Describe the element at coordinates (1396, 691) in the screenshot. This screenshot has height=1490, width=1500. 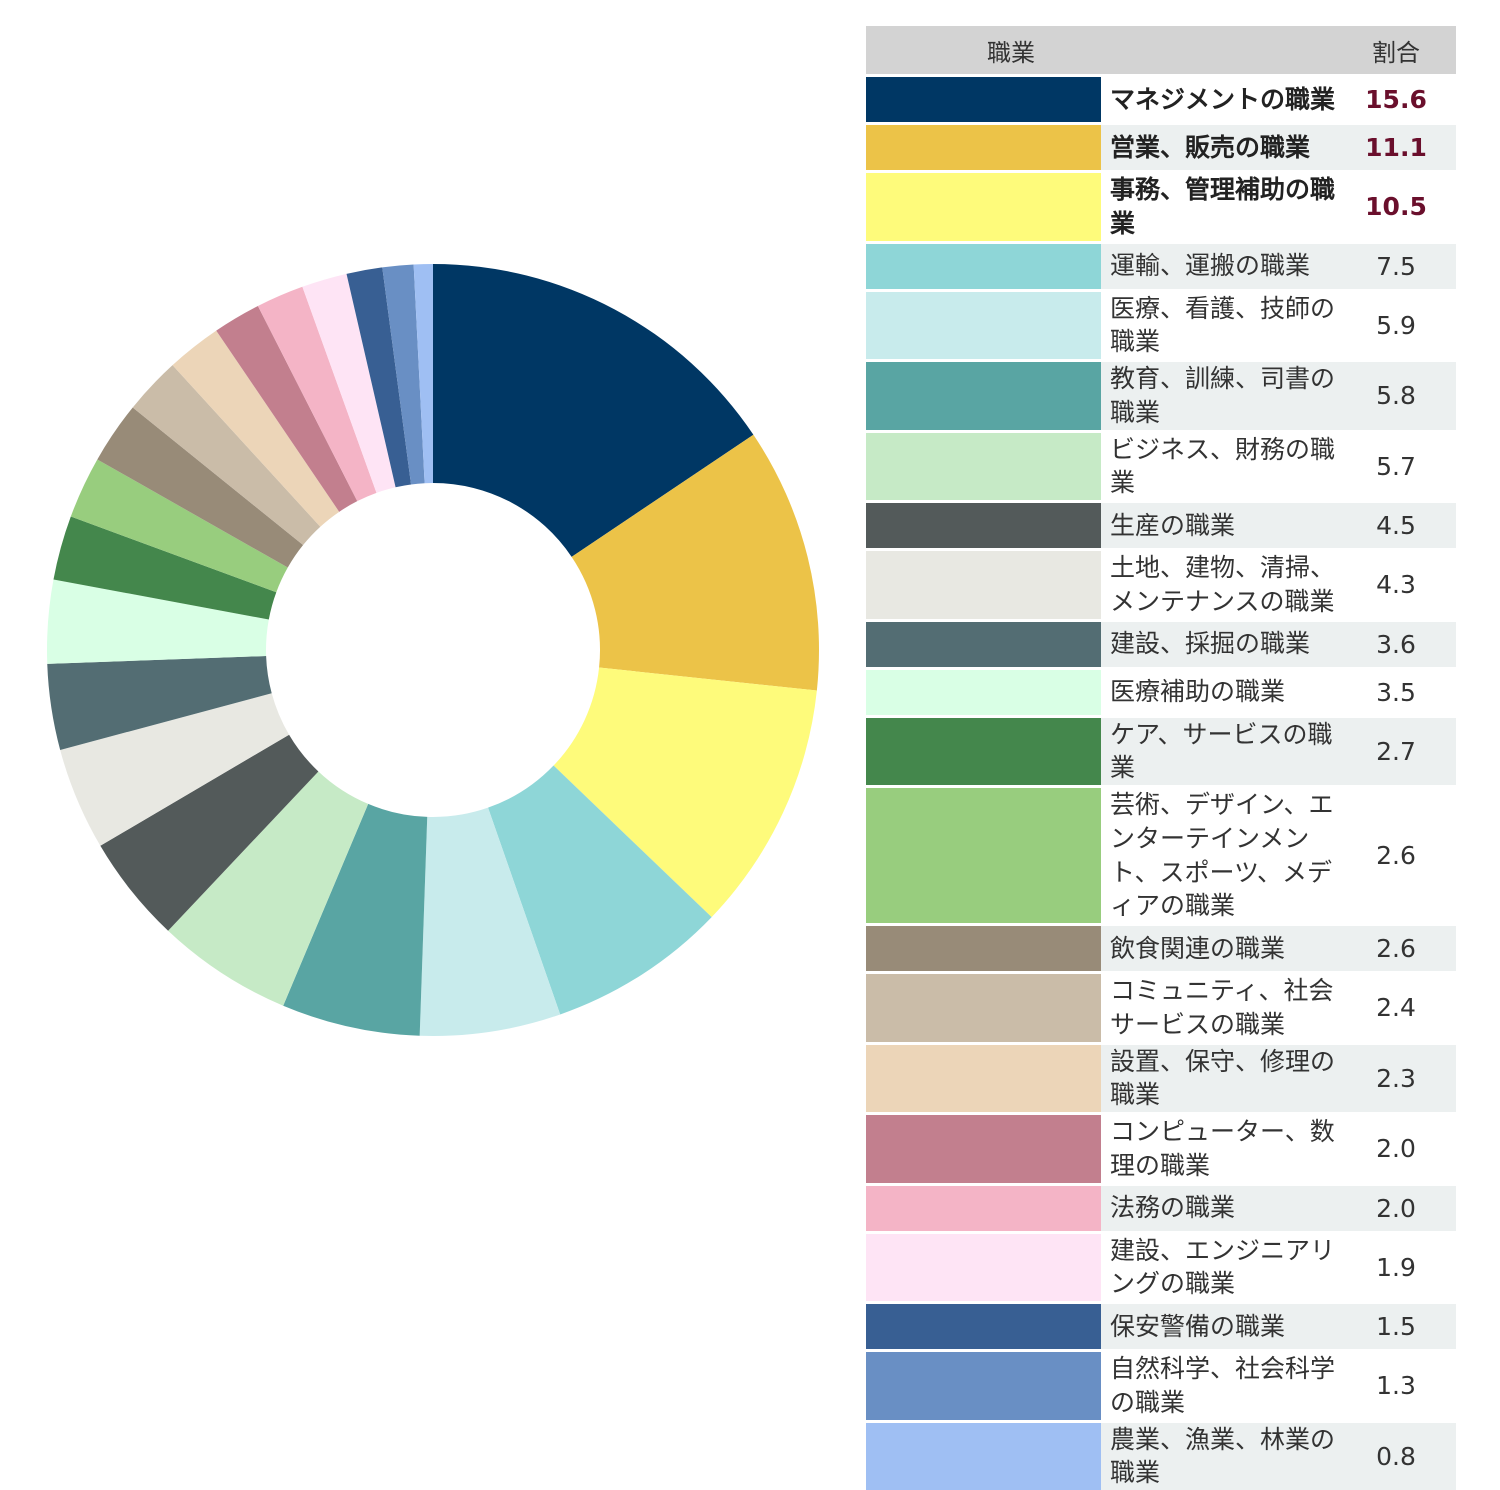
I see `legend-value: 3.5` at that location.